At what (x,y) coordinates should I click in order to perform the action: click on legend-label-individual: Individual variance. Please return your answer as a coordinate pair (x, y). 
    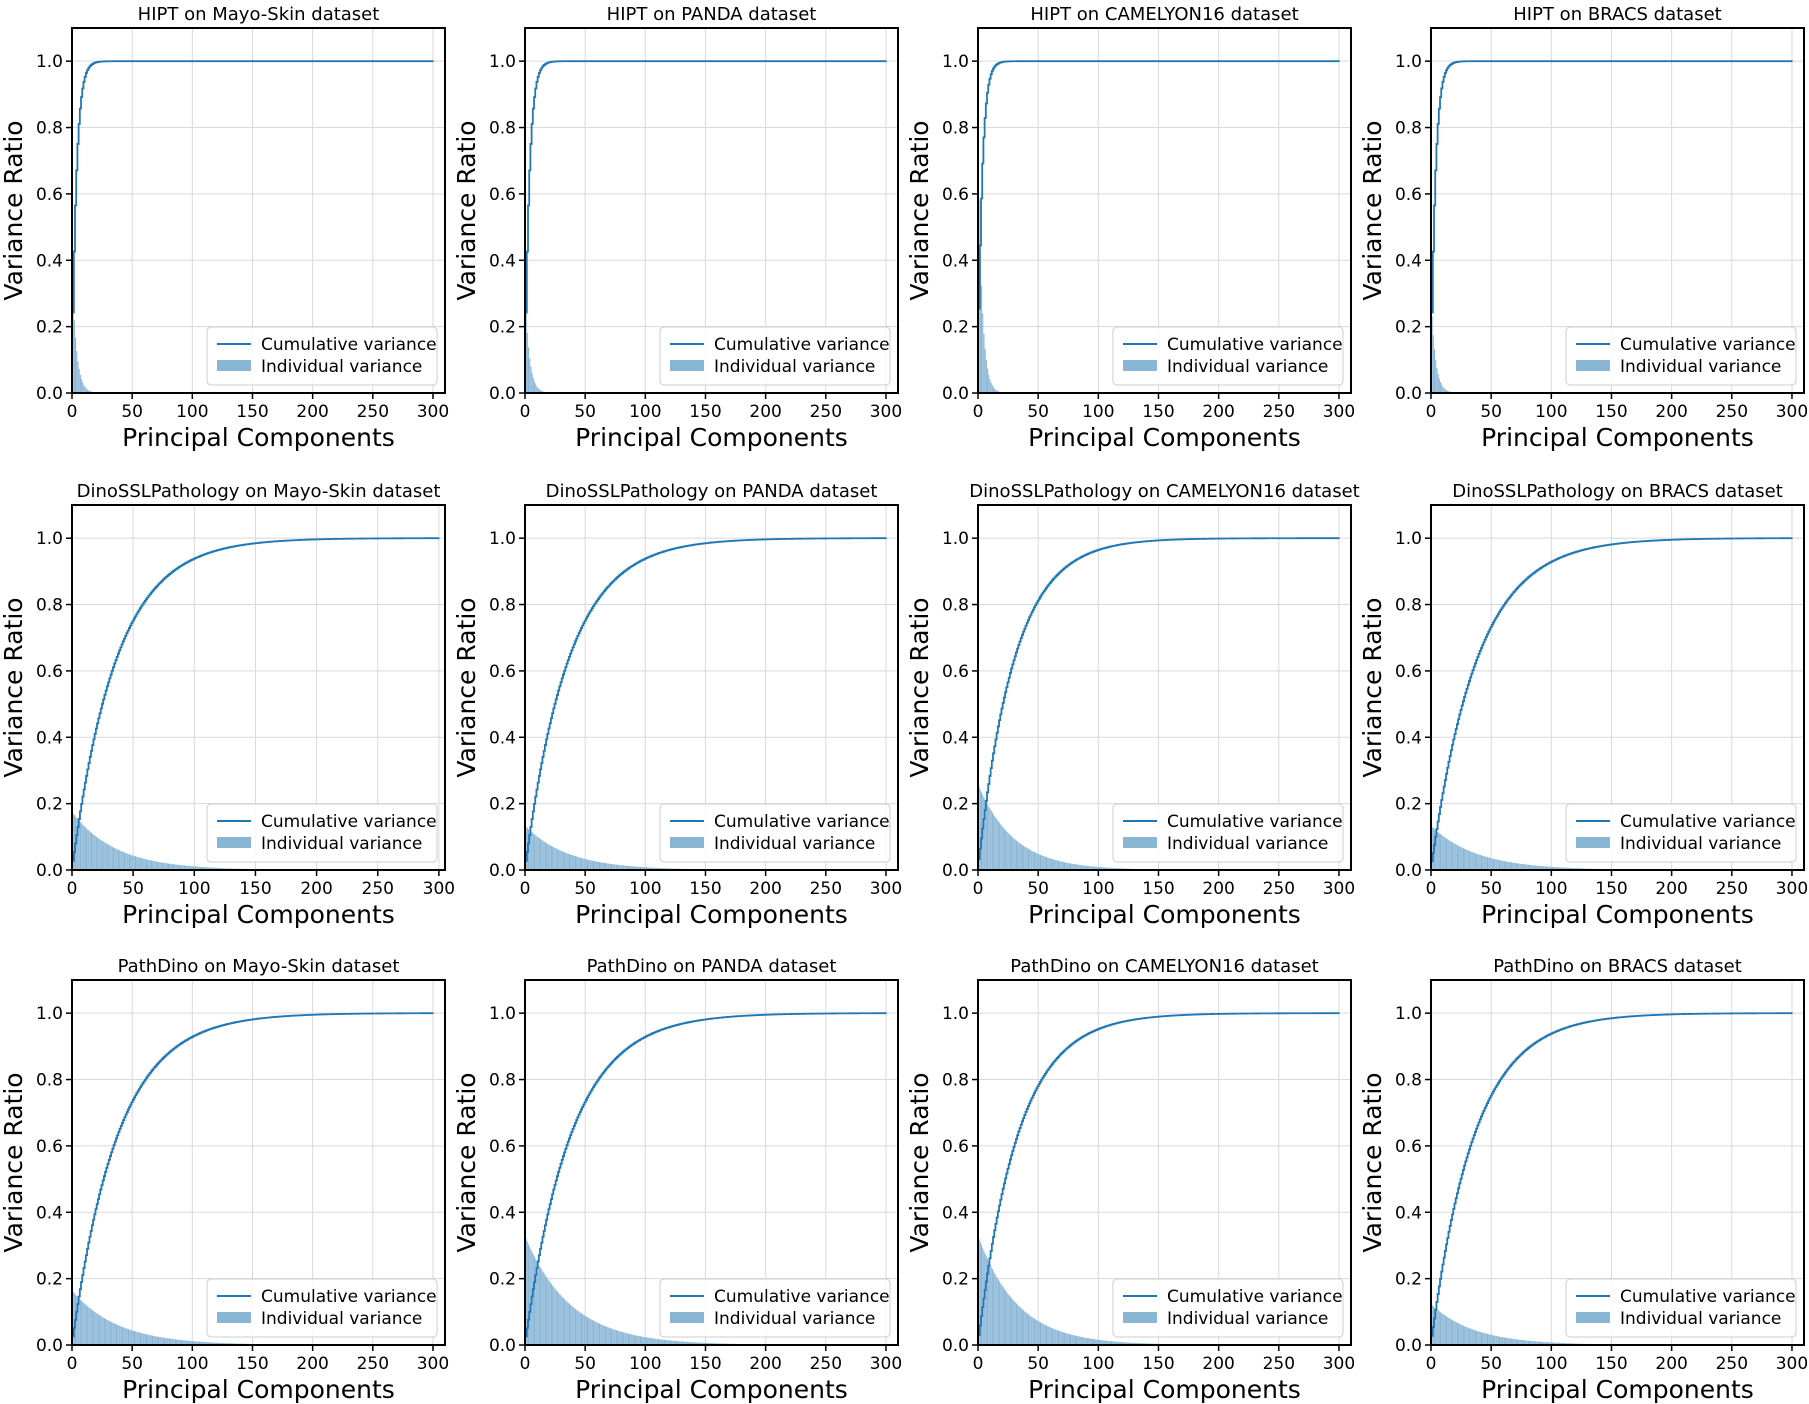
    Looking at the image, I should click on (1247, 1319).